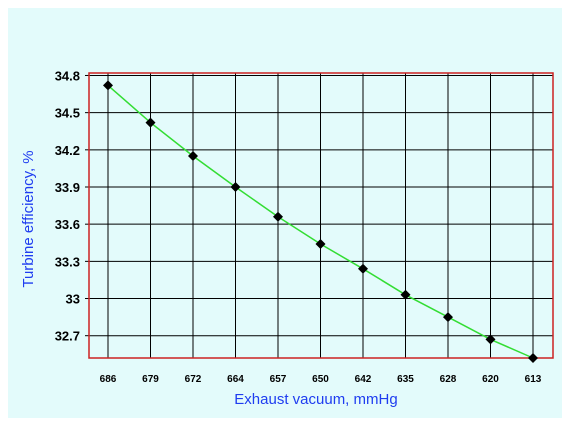  Describe the element at coordinates (278, 379) in the screenshot. I see `x-tick-label: 657` at that location.